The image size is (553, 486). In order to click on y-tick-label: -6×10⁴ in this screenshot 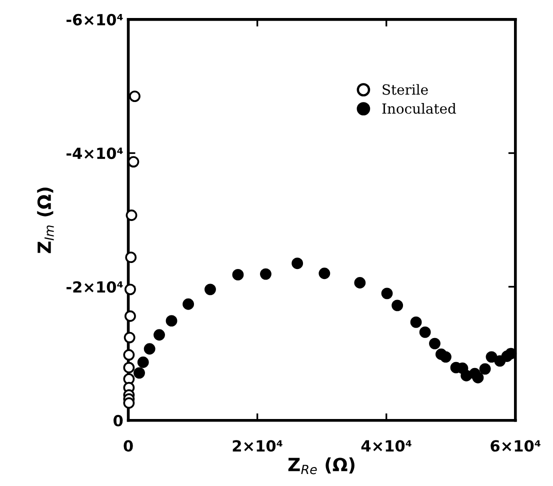, I will do `click(94, 20)`.